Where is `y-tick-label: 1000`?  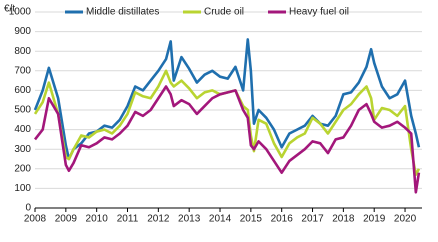
y-tick-label: 1000 is located at coordinates (20, 12).